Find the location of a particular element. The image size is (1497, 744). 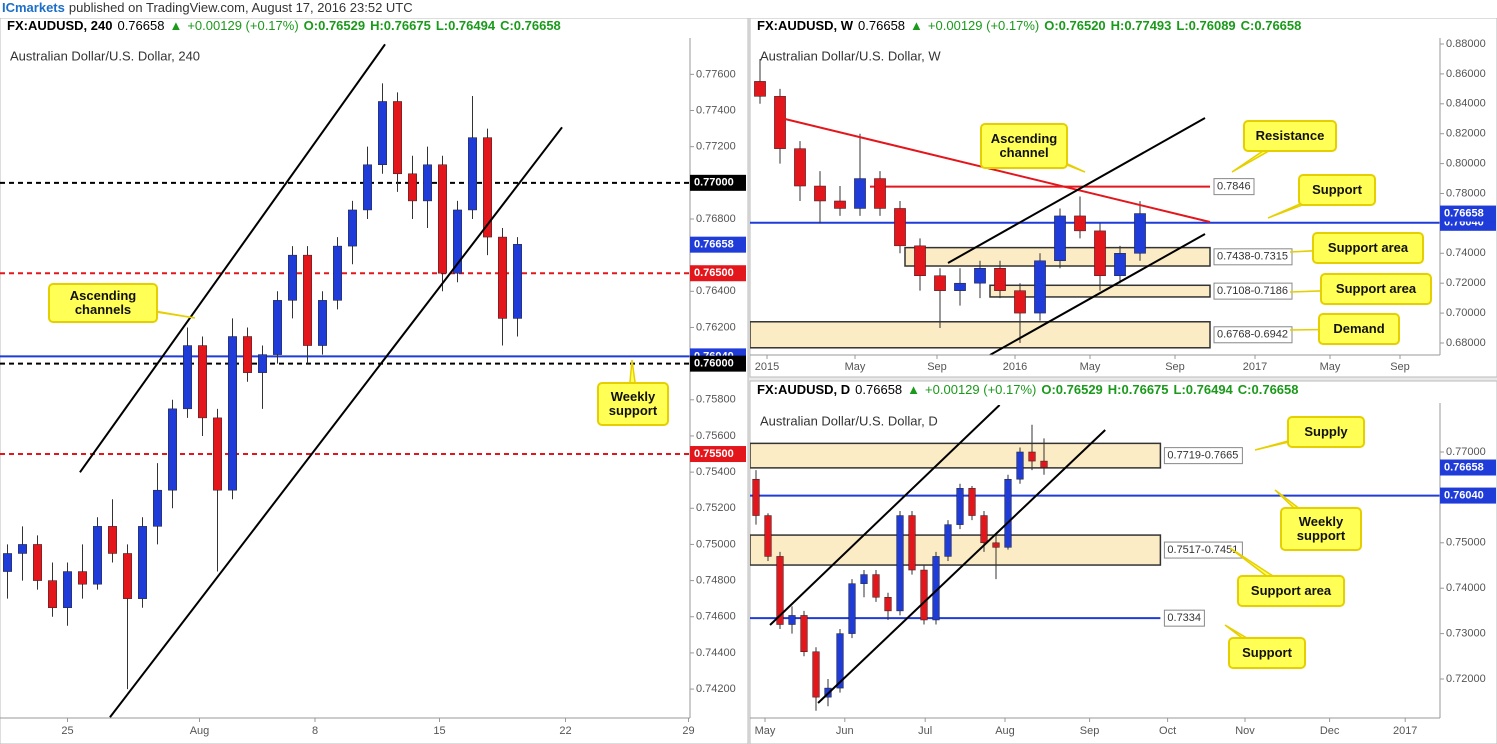

y-tick-label: 0.84000 is located at coordinates (1466, 104).